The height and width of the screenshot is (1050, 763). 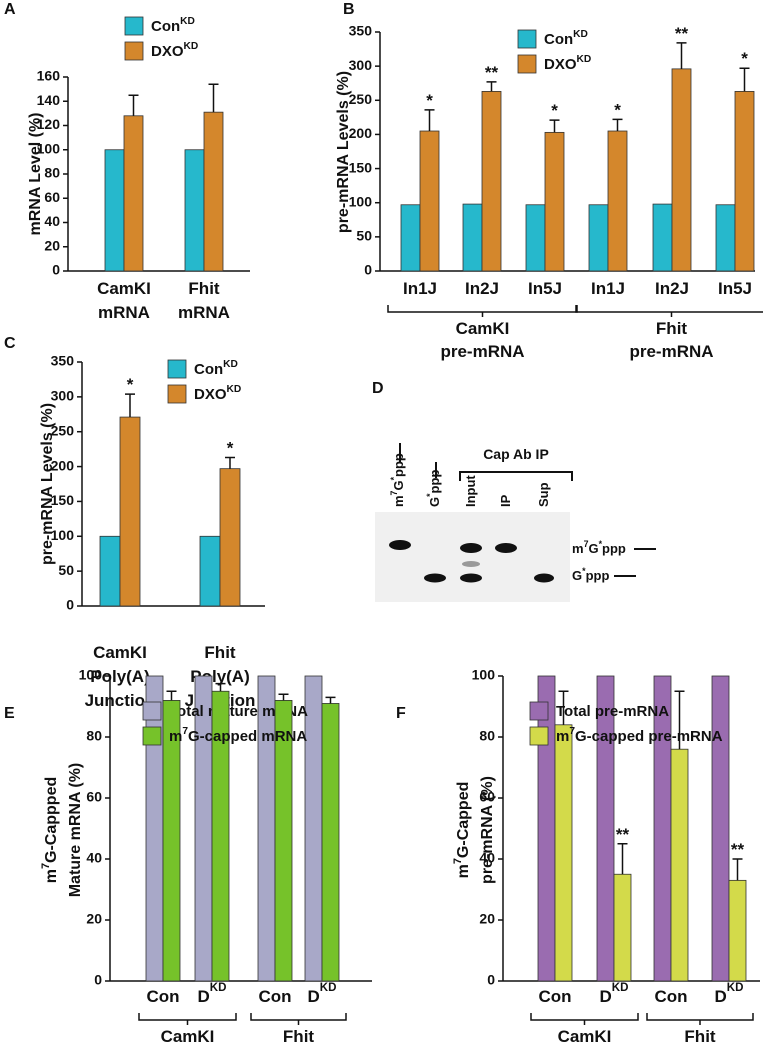 What do you see at coordinates (204, 312) in the screenshot?
I see `x-tick-label-text: mRNA` at bounding box center [204, 312].